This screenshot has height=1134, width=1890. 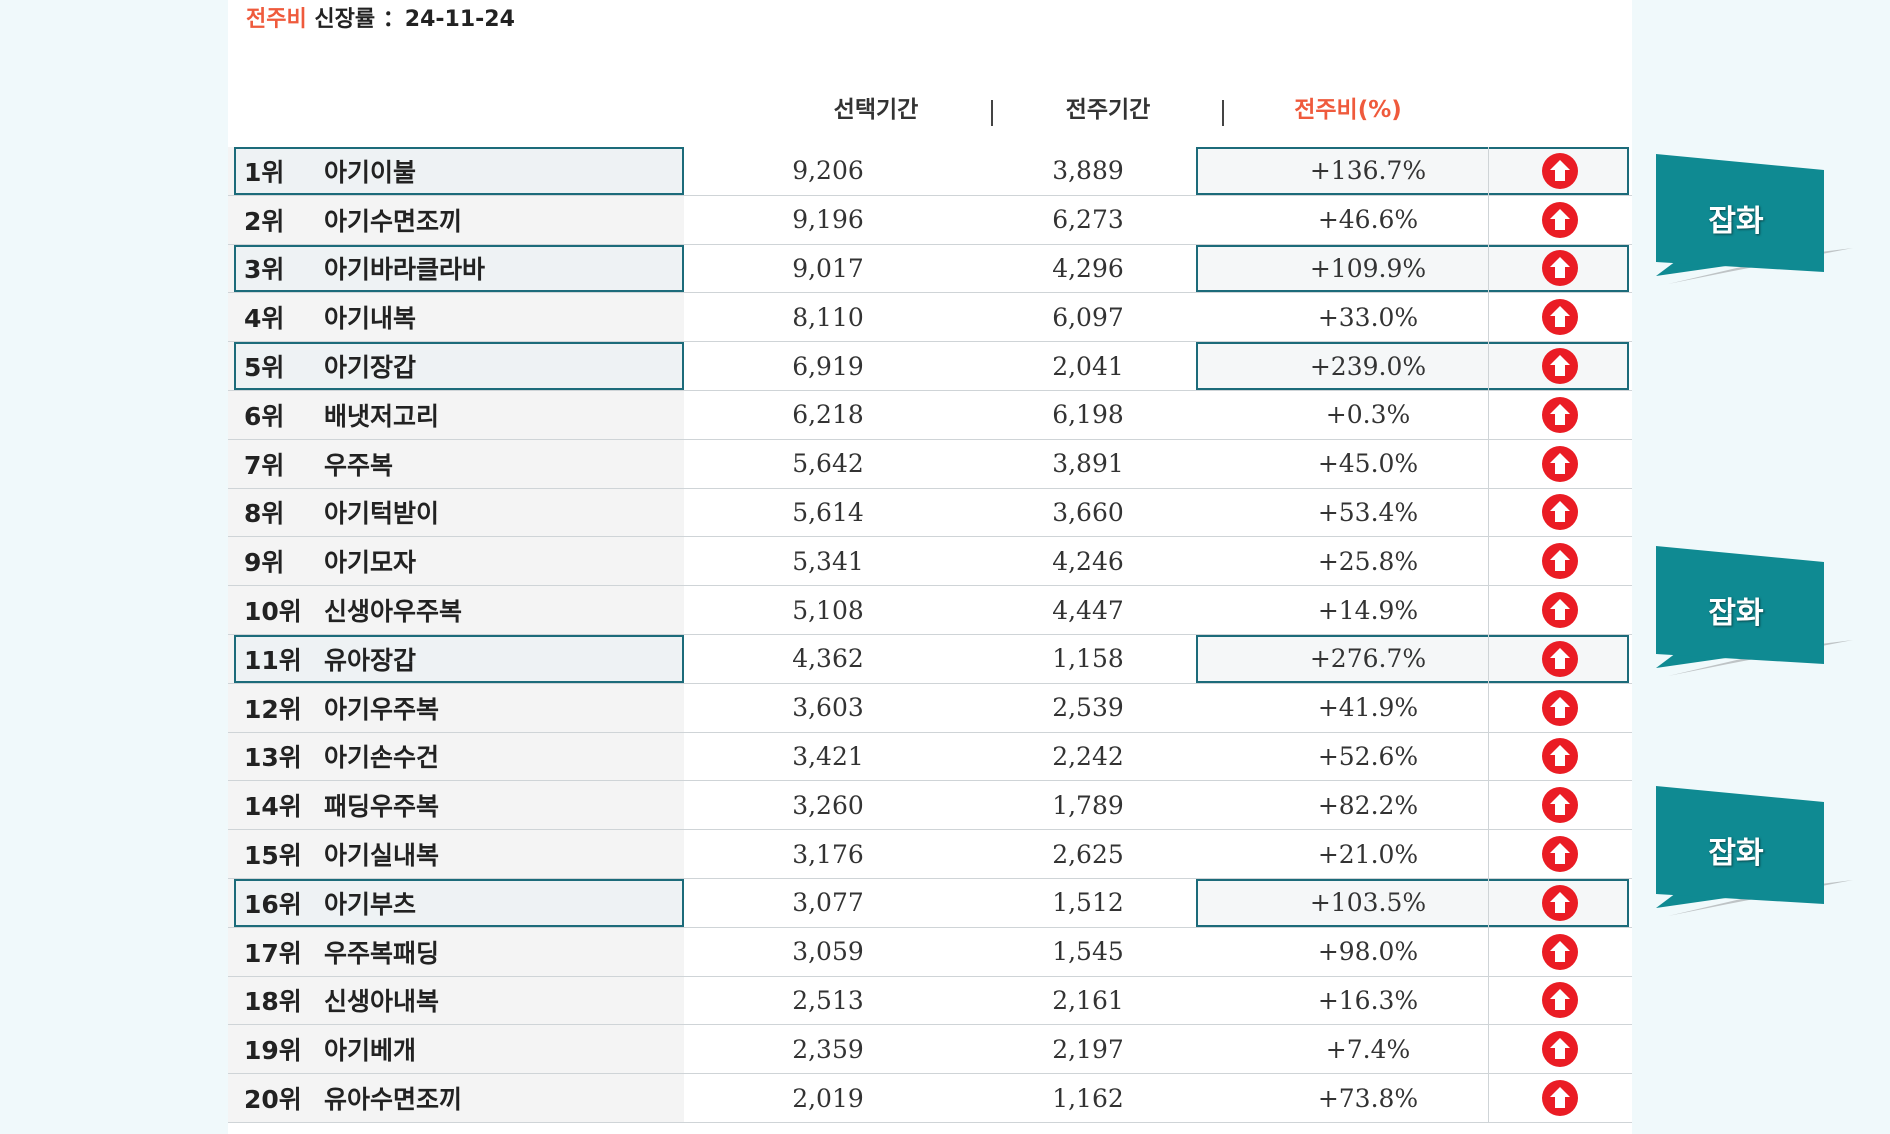 I want to click on keyword-label: 아기장갑, so click(x=370, y=368).